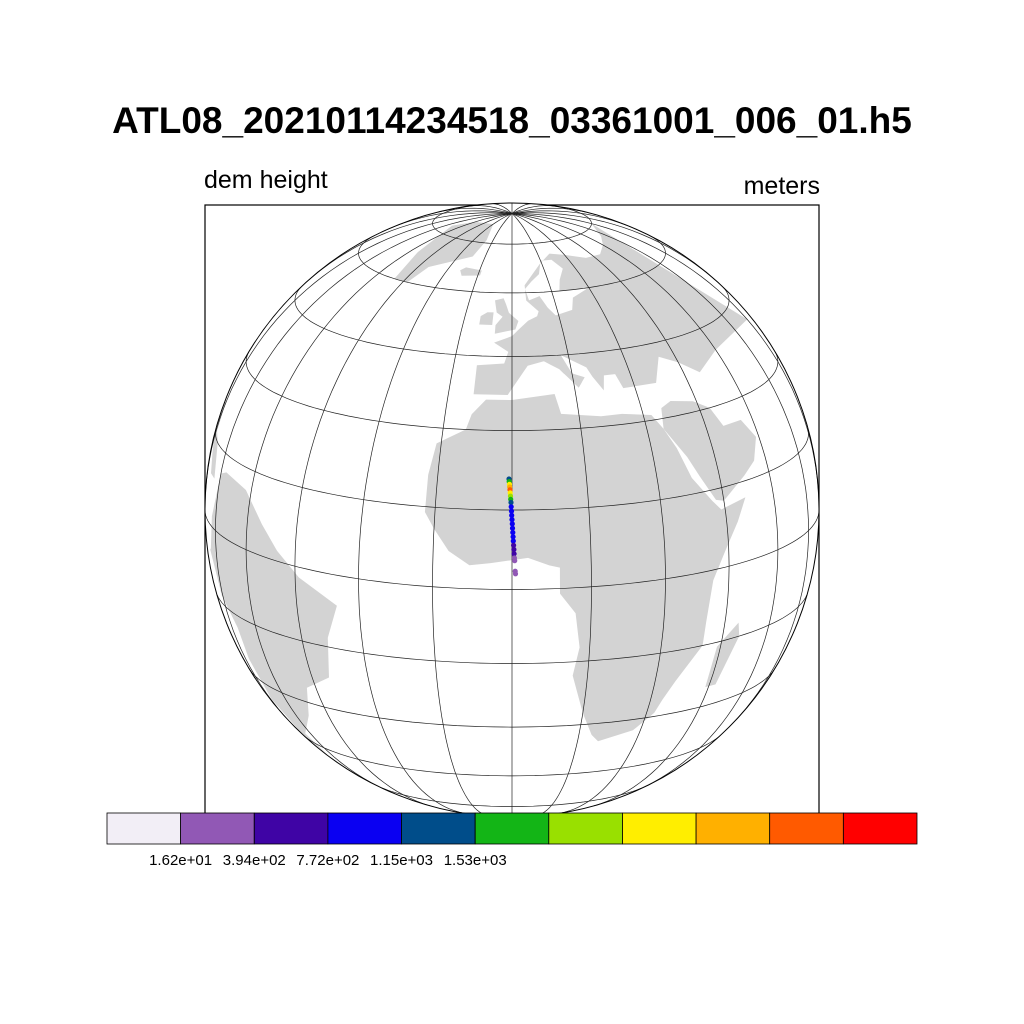  Describe the element at coordinates (506, 316) in the screenshot. I see `land-britain` at that location.